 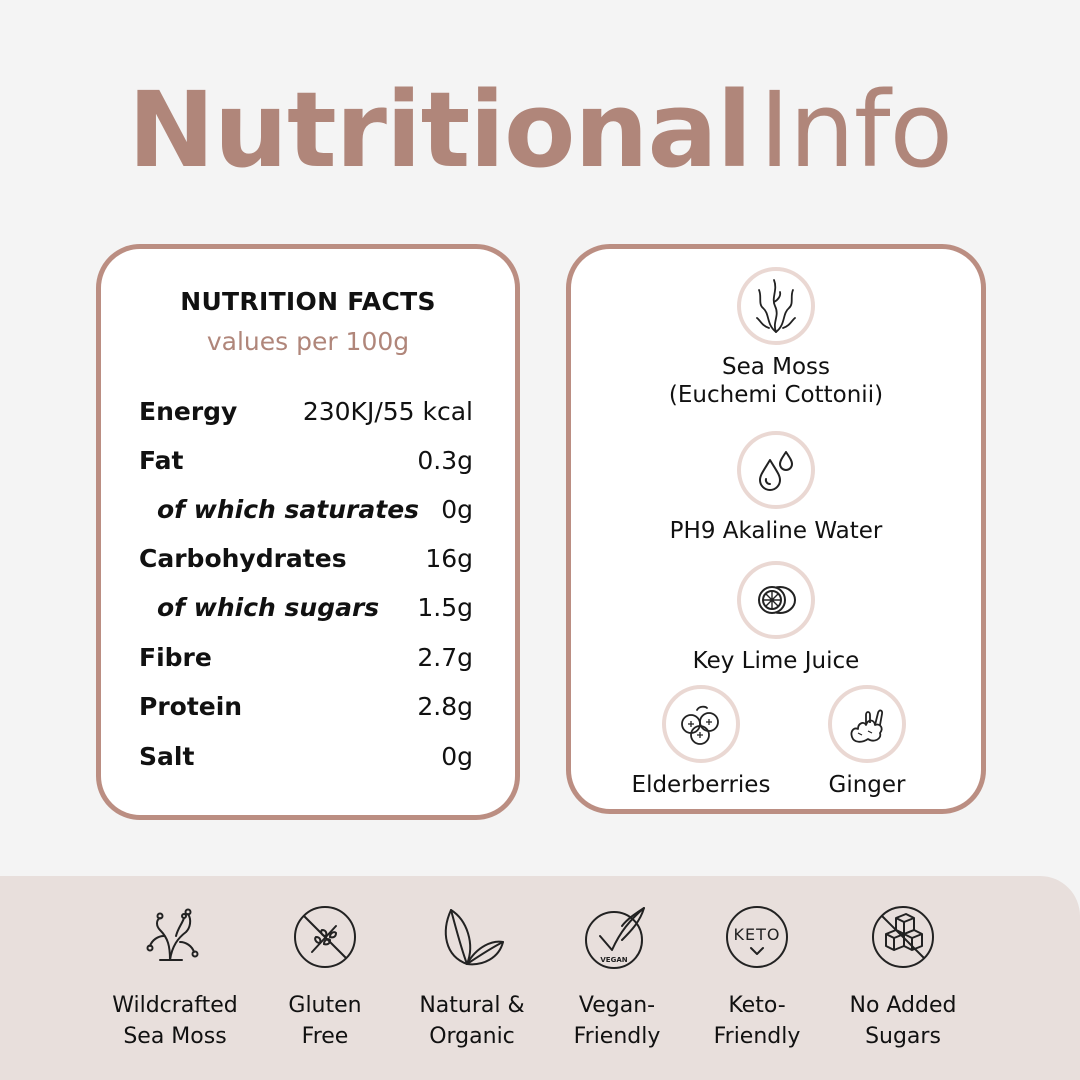 I want to click on title-bold: Nutritional, so click(x=439, y=130).